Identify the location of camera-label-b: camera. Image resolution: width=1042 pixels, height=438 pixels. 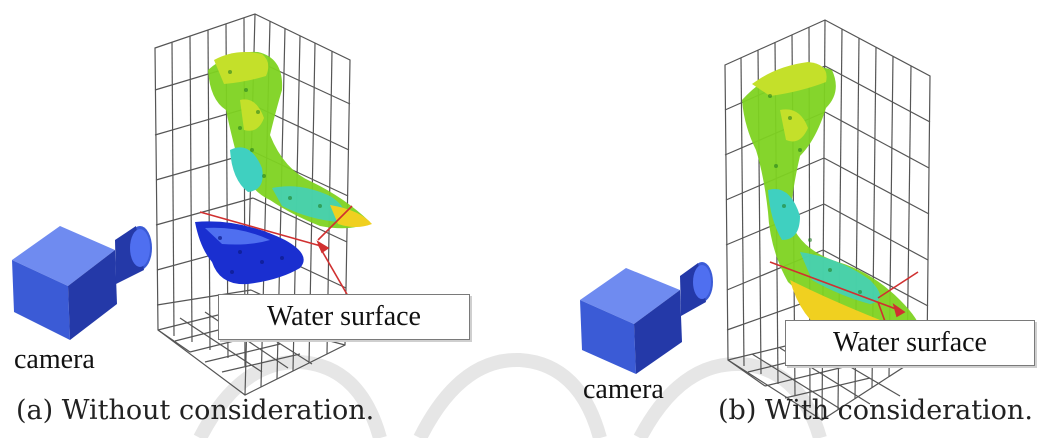
(623, 389).